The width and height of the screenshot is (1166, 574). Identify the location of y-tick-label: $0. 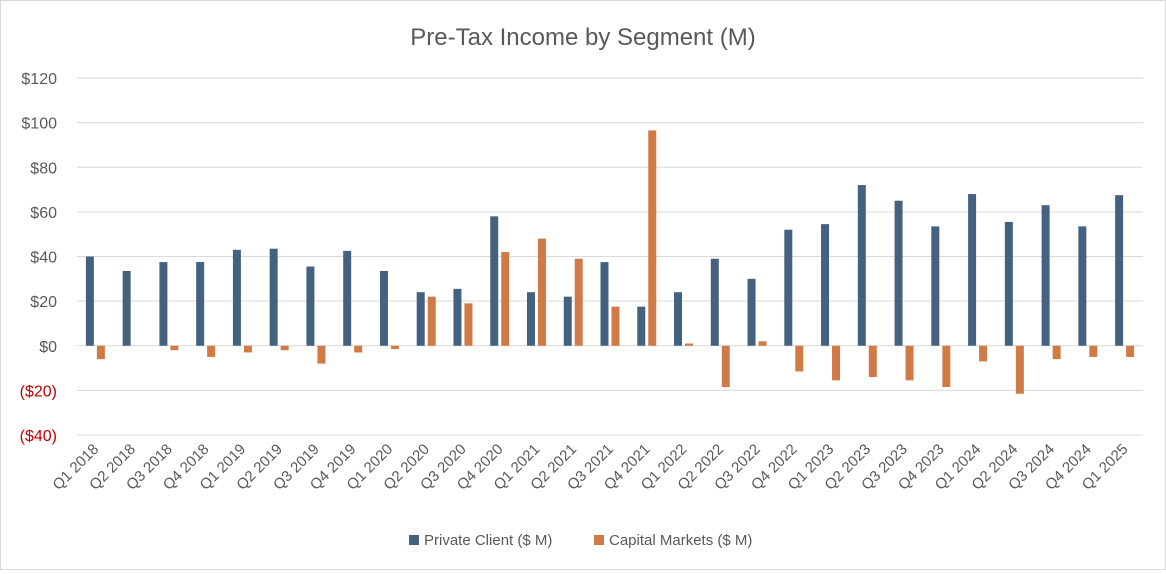
(48, 347).